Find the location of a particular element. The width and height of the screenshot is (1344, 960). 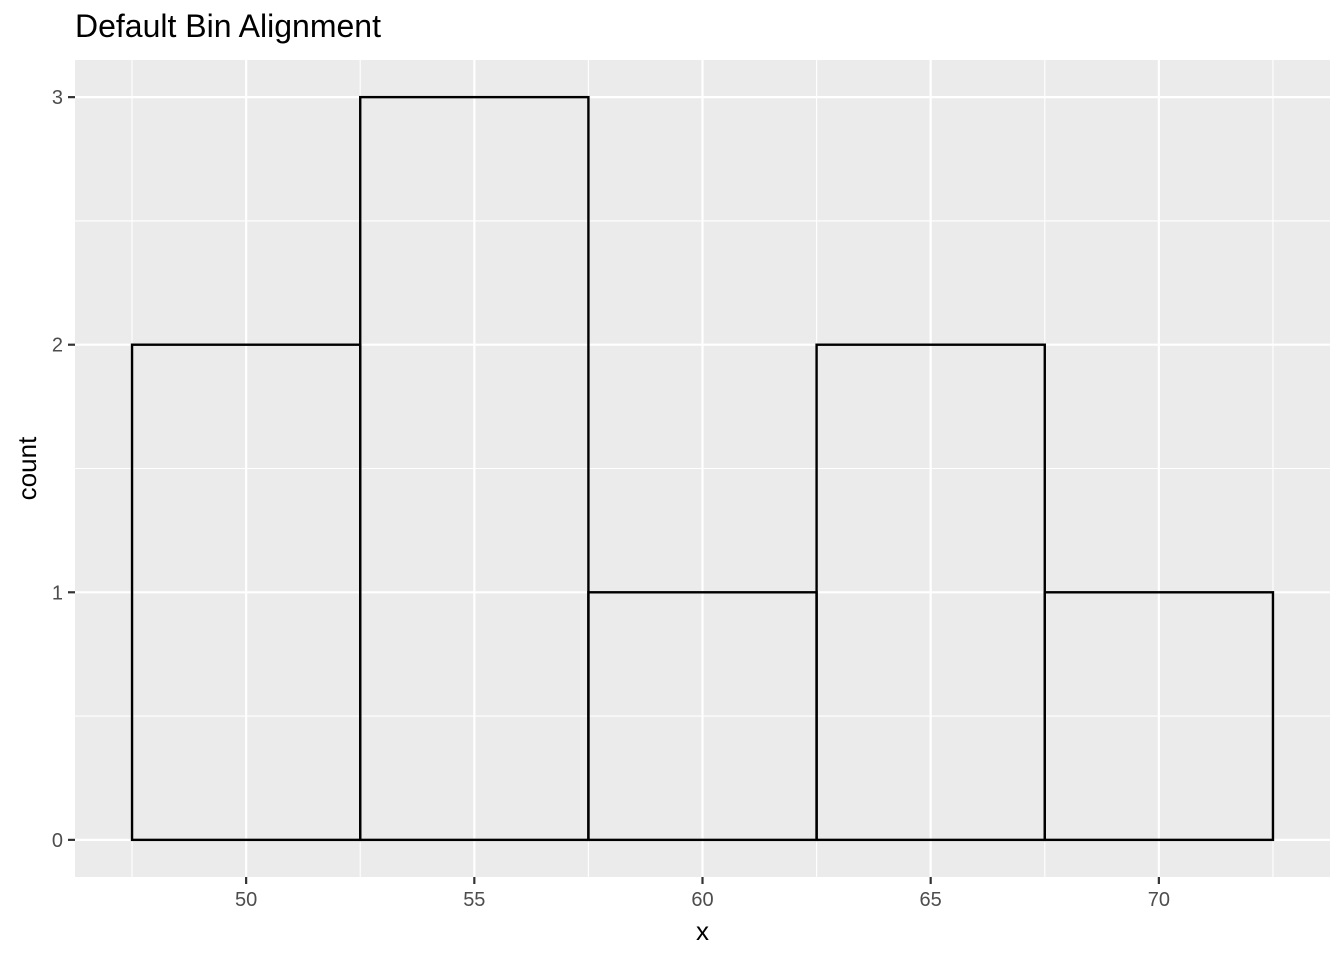

x-tick-label: 60 is located at coordinates (702, 900).